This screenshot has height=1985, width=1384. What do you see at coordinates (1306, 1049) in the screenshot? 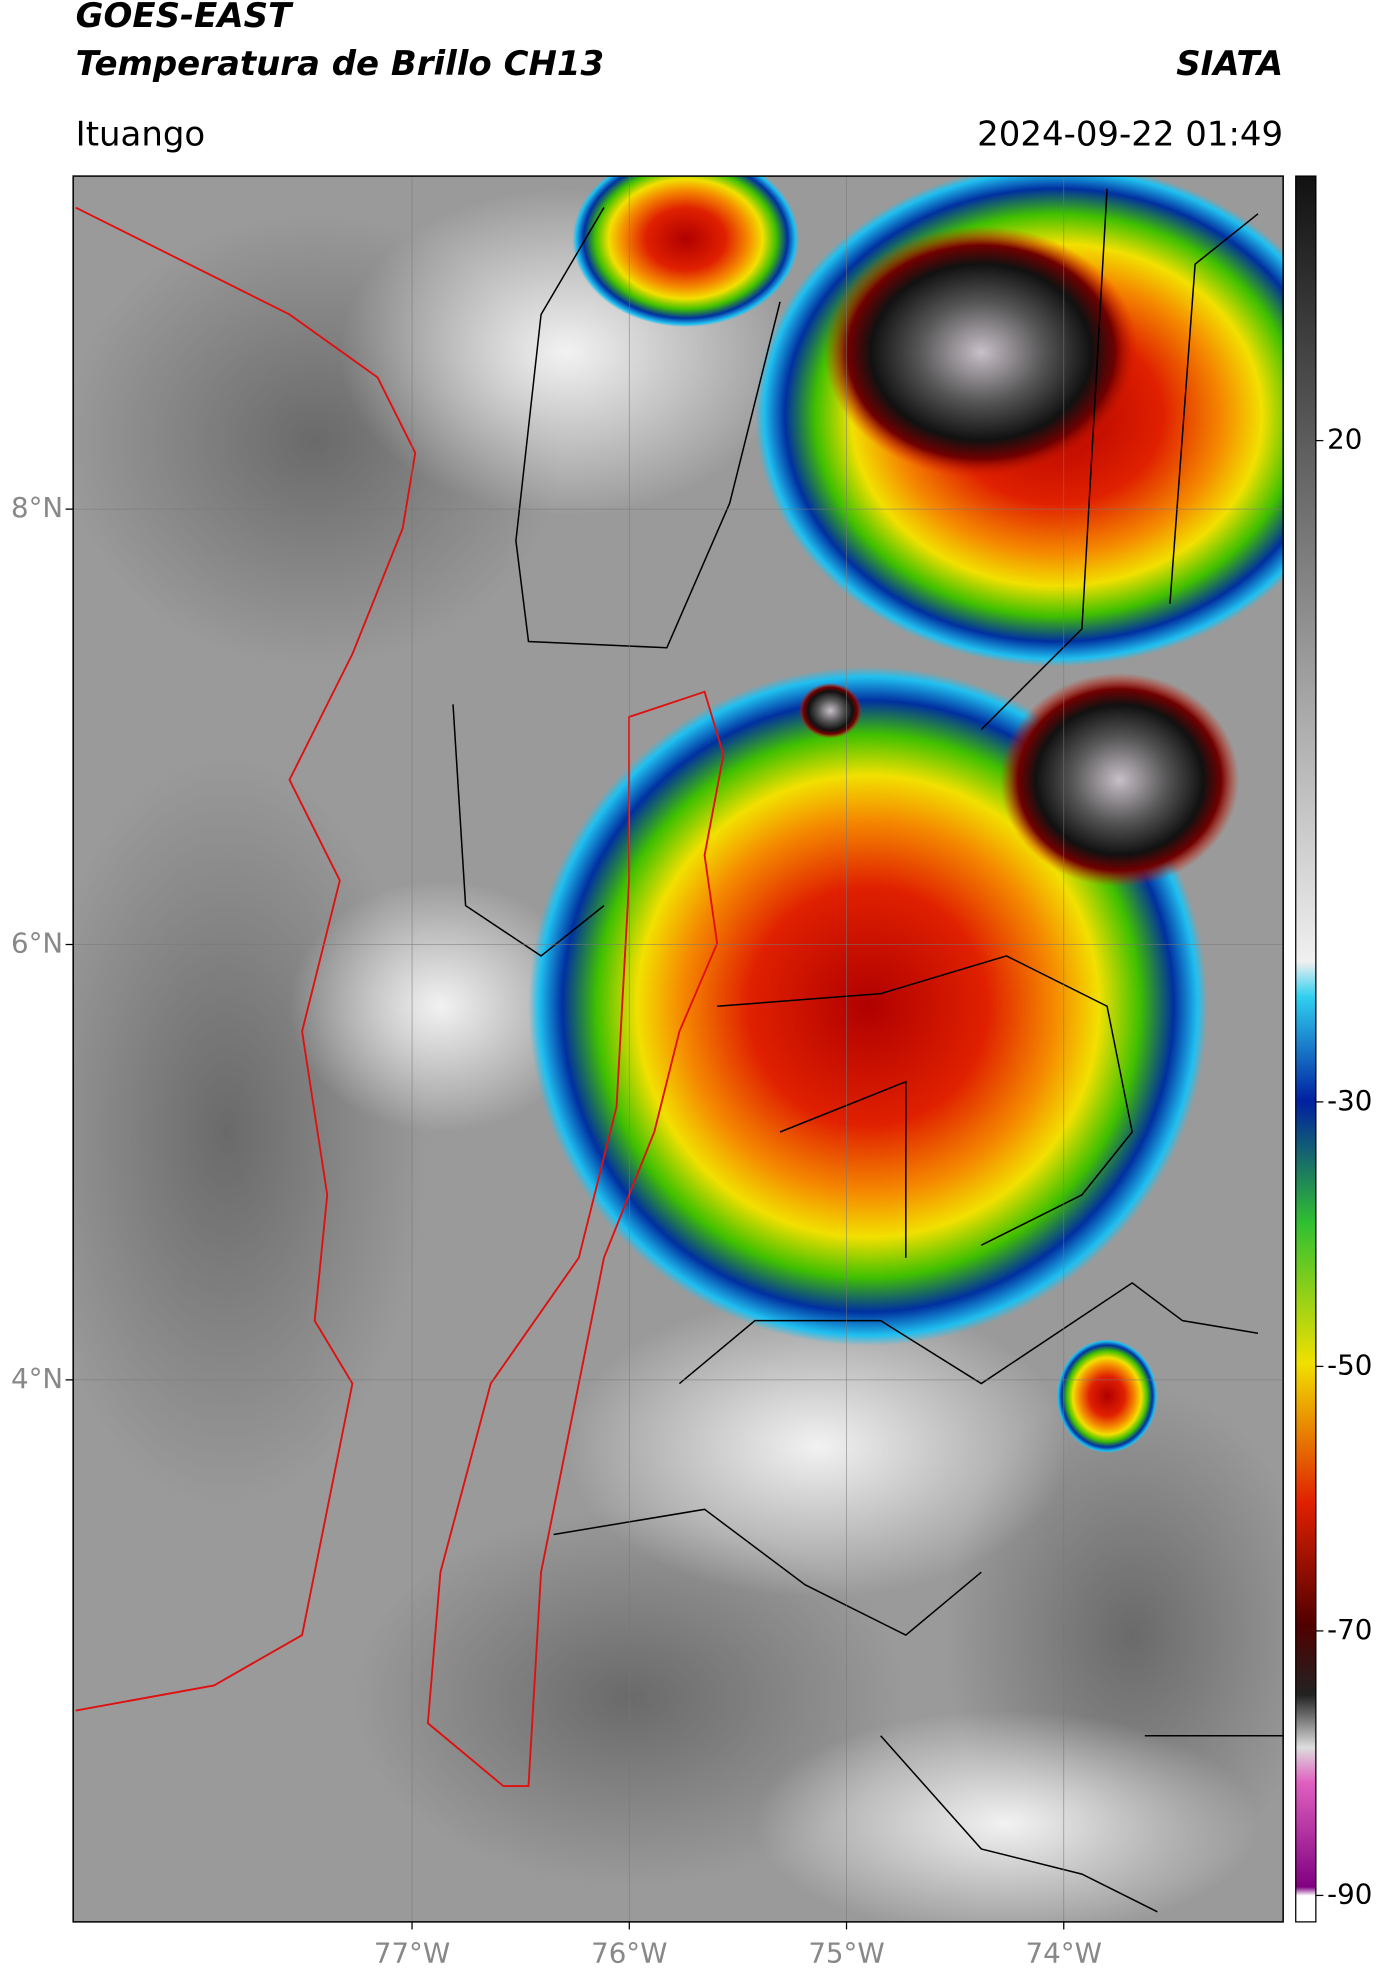
I see `colorbar` at bounding box center [1306, 1049].